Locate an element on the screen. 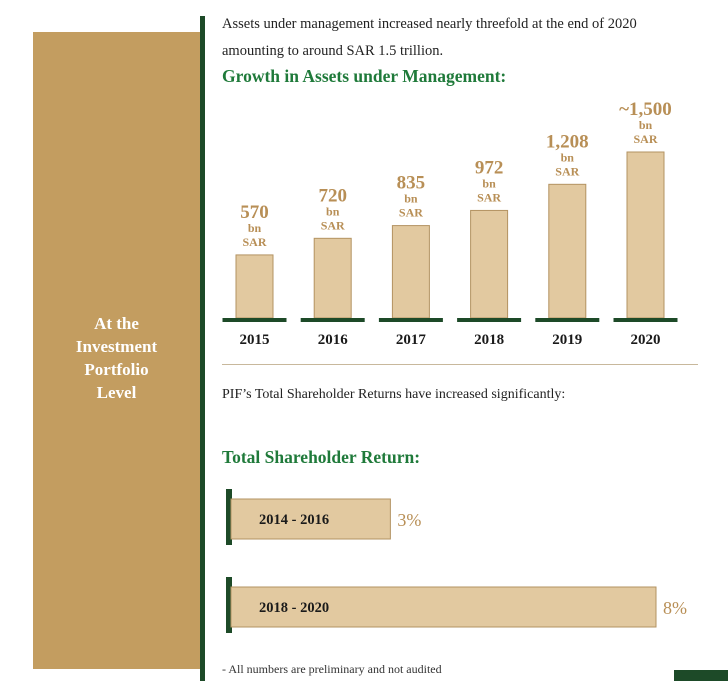 Image resolution: width=728 pixels, height=681 pixels. aum-value-label: 835 is located at coordinates (411, 183).